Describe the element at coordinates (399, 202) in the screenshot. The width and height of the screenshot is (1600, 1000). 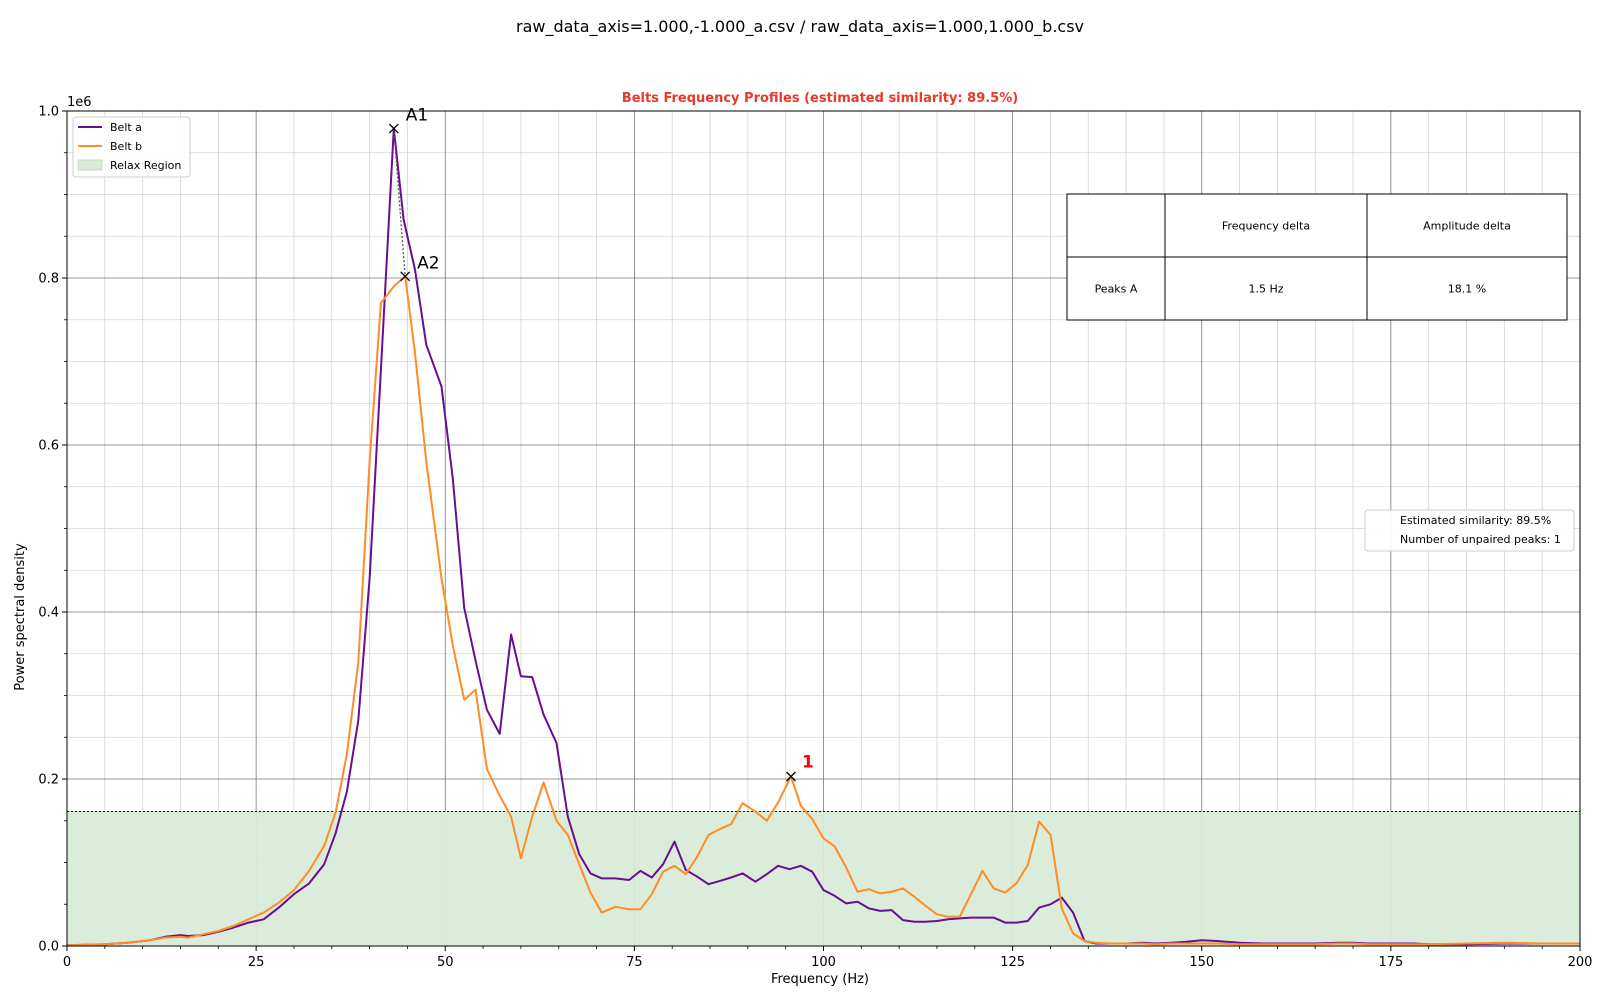
I see `peak-pair-connector` at that location.